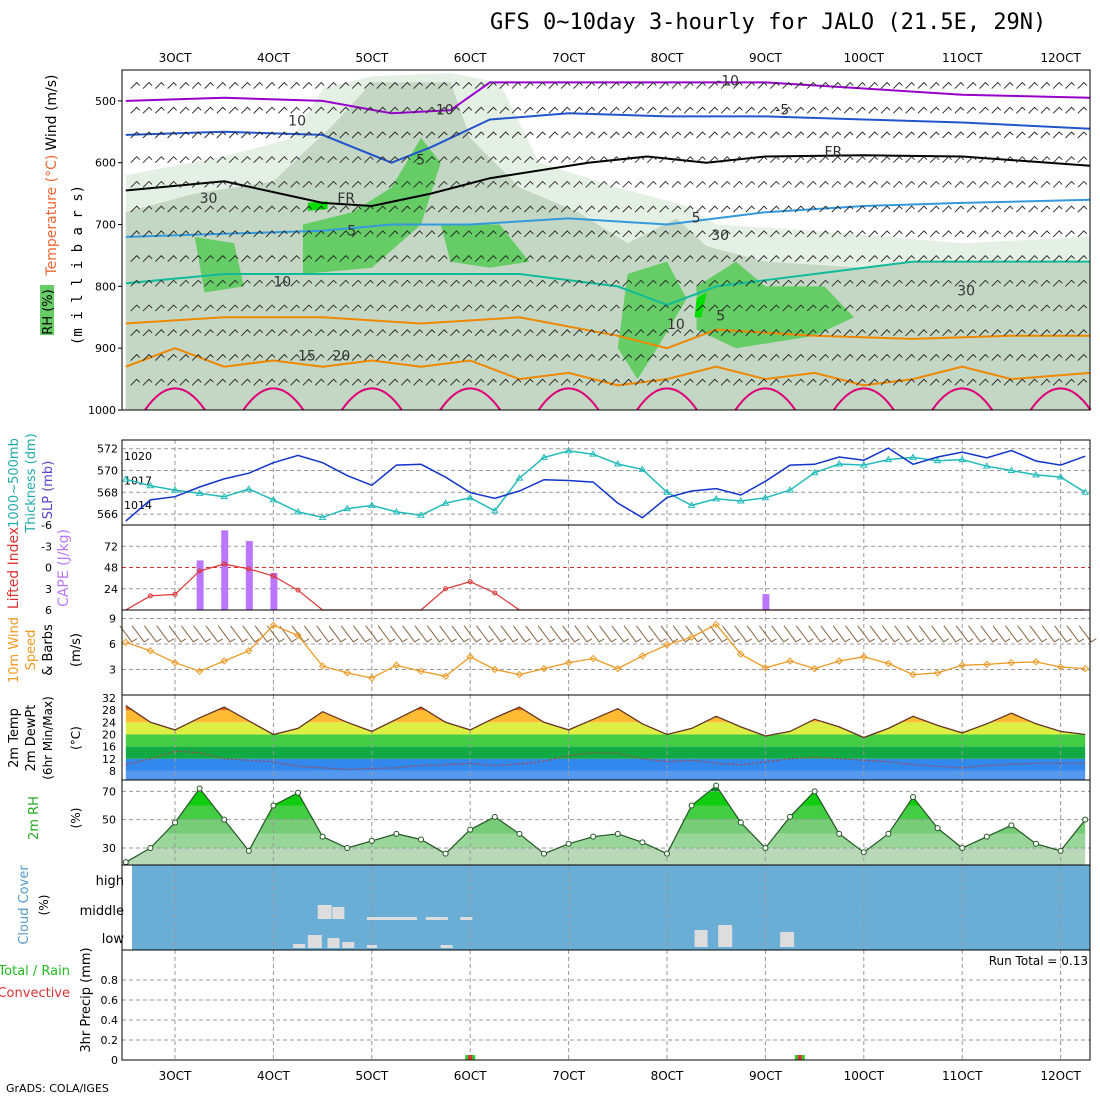  What do you see at coordinates (420, 161) in the screenshot?
I see `contour-label: 5` at bounding box center [420, 161].